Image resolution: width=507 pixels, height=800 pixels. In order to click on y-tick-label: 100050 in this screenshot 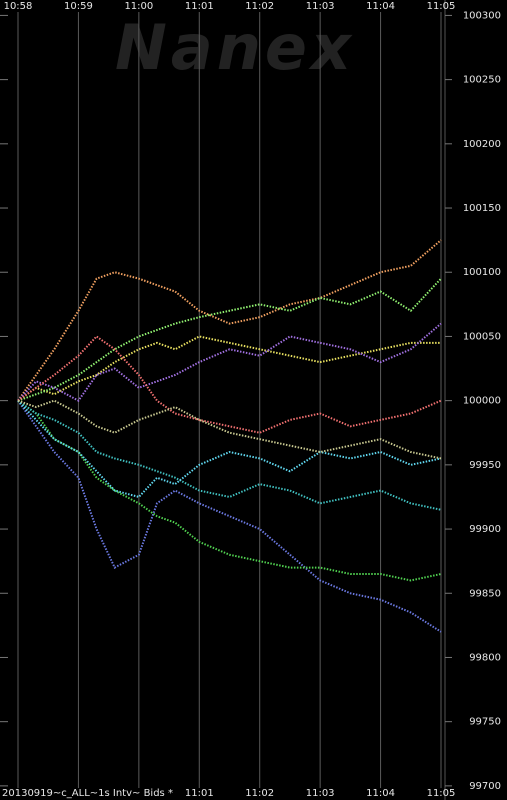, I will do `click(482, 336)`.